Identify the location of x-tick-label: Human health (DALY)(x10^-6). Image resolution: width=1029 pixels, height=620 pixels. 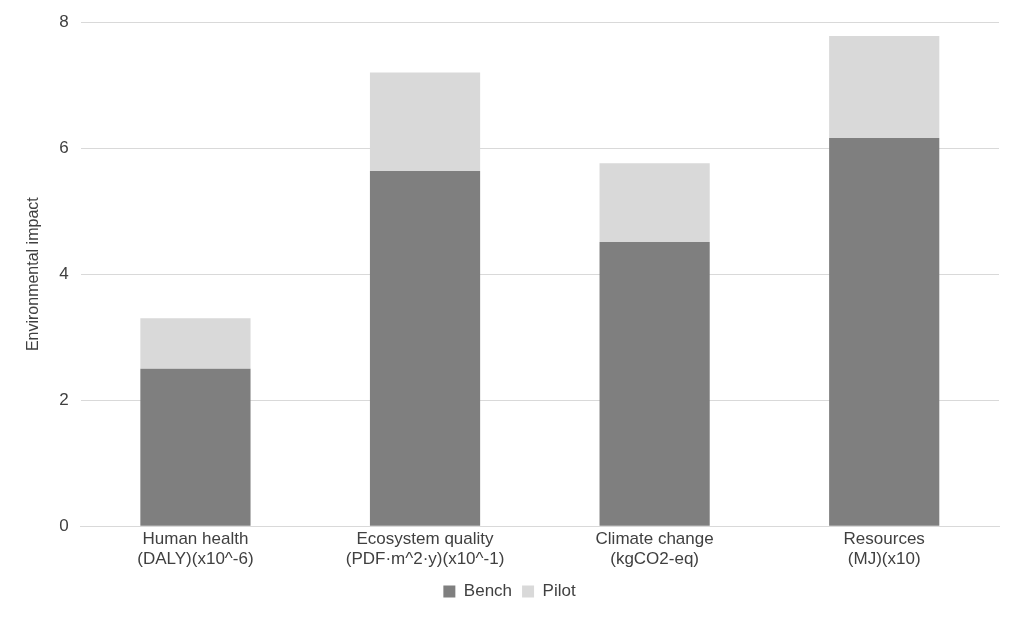
(195, 549).